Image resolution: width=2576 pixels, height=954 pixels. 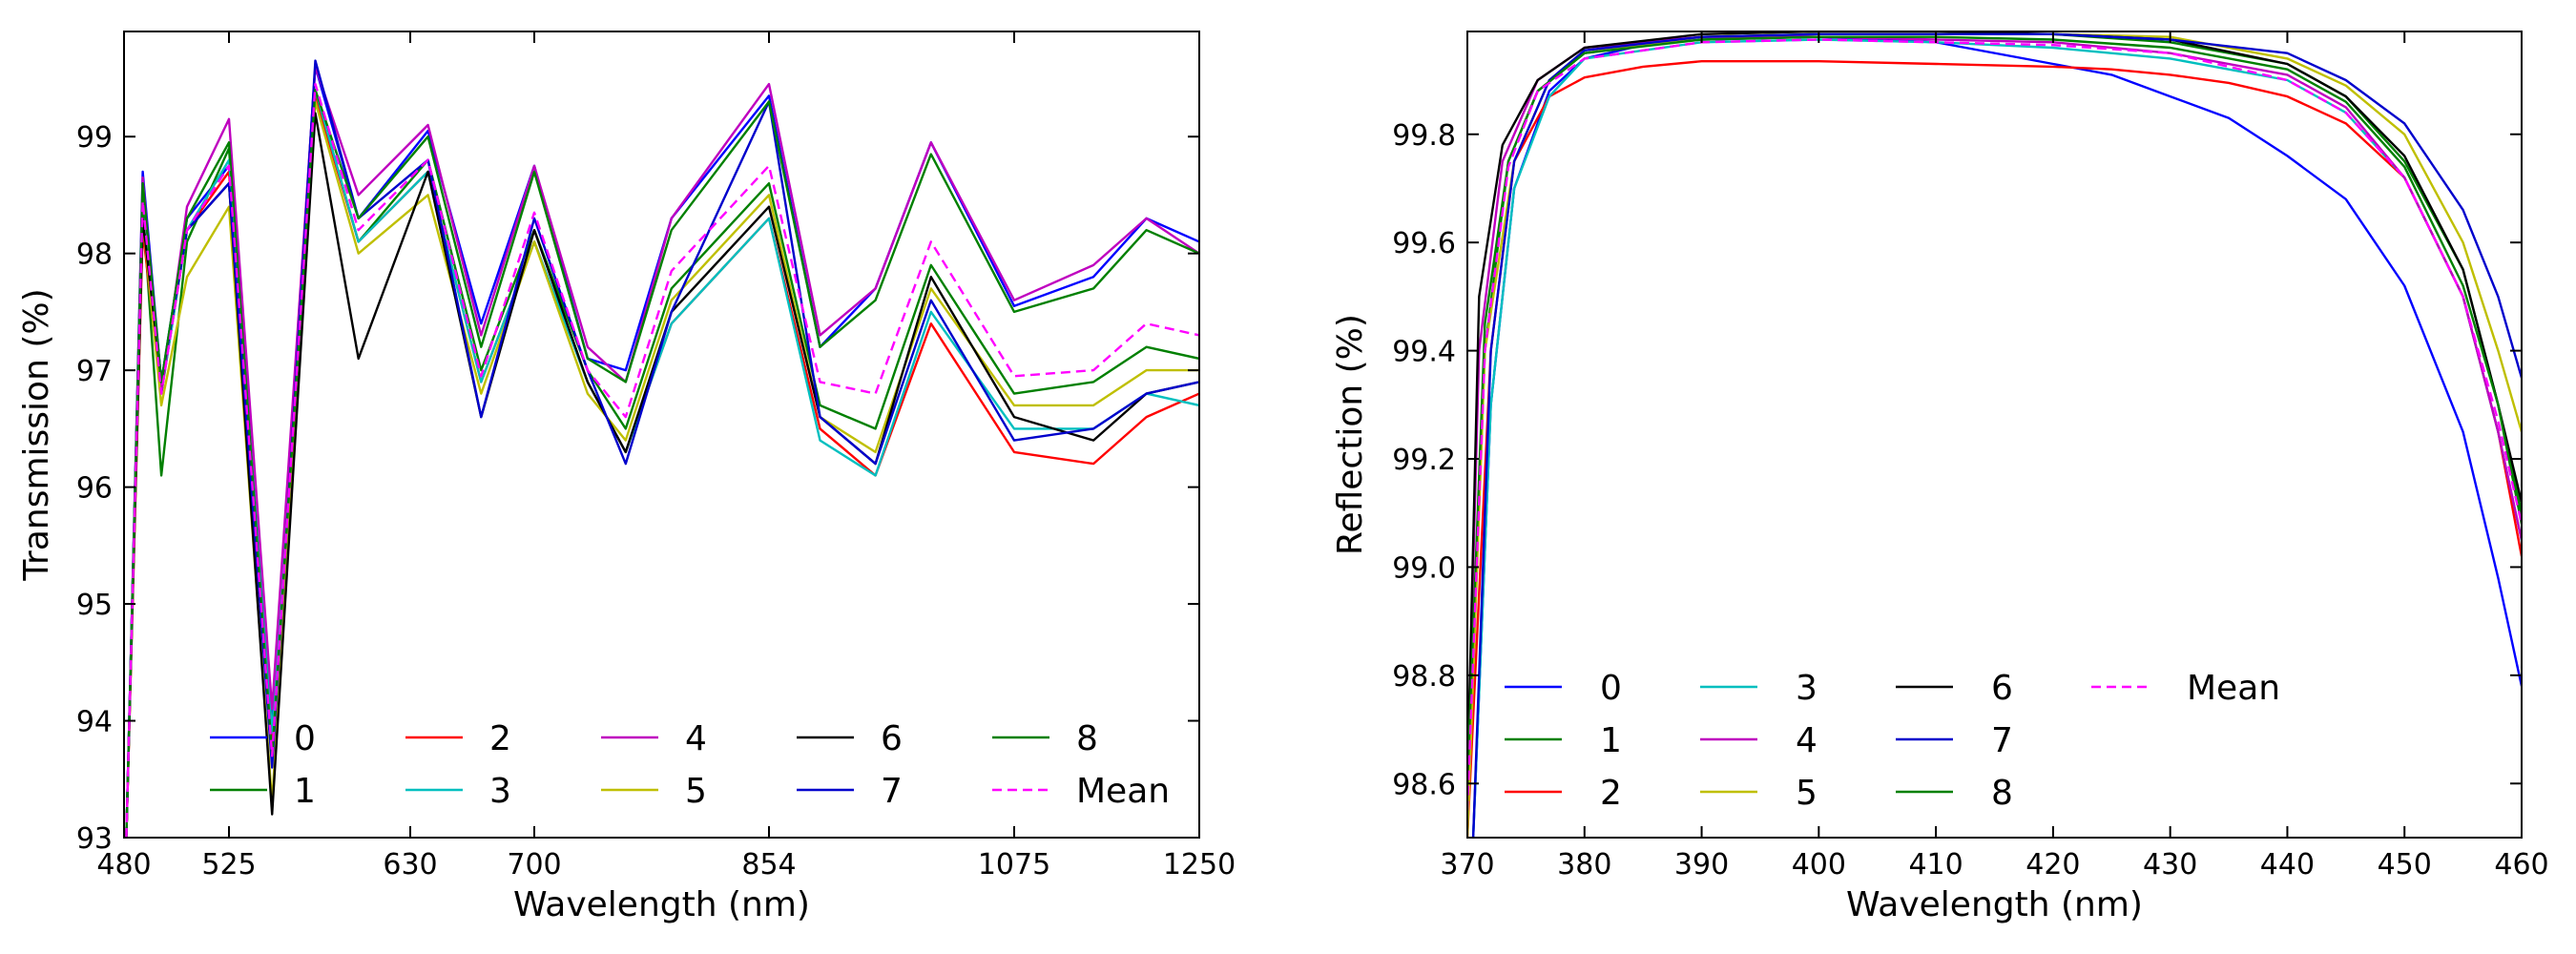 What do you see at coordinates (410, 864) in the screenshot?
I see `x-tick-label: 630` at bounding box center [410, 864].